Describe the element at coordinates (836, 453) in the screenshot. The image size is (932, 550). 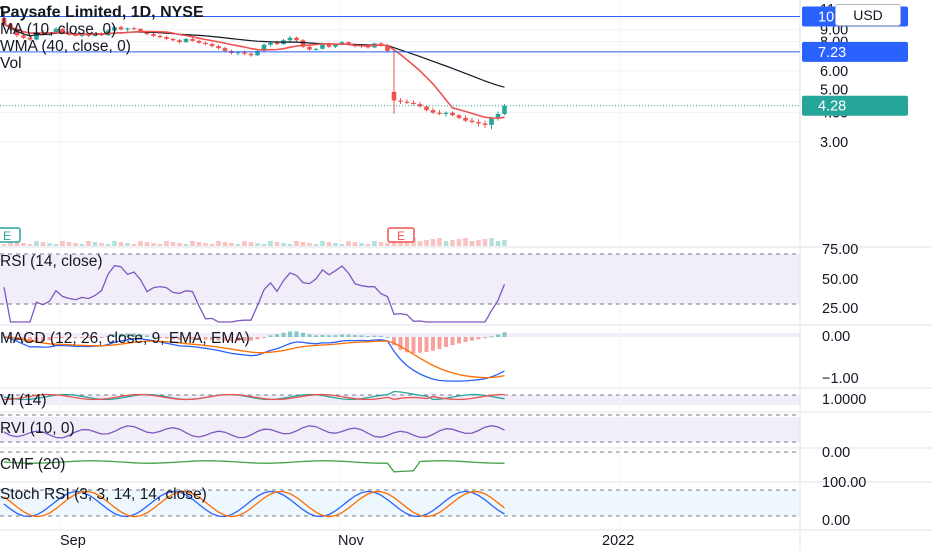
I see `indicator-axis-label: 0.00` at that location.